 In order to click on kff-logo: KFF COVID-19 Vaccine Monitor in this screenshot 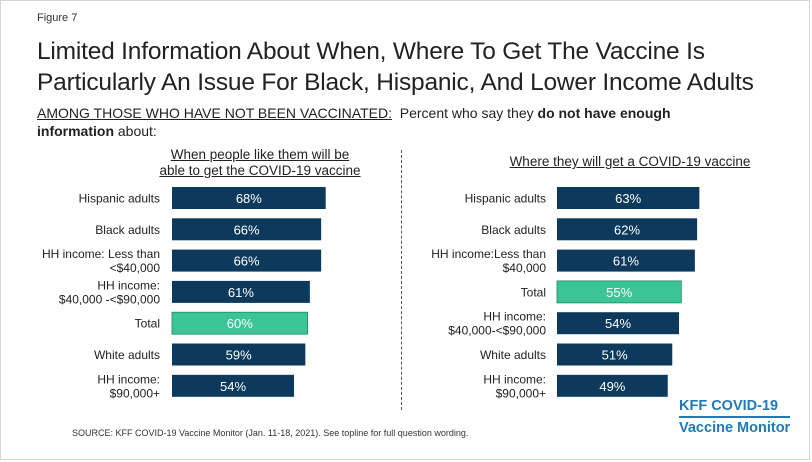, I will do `click(735, 417)`.